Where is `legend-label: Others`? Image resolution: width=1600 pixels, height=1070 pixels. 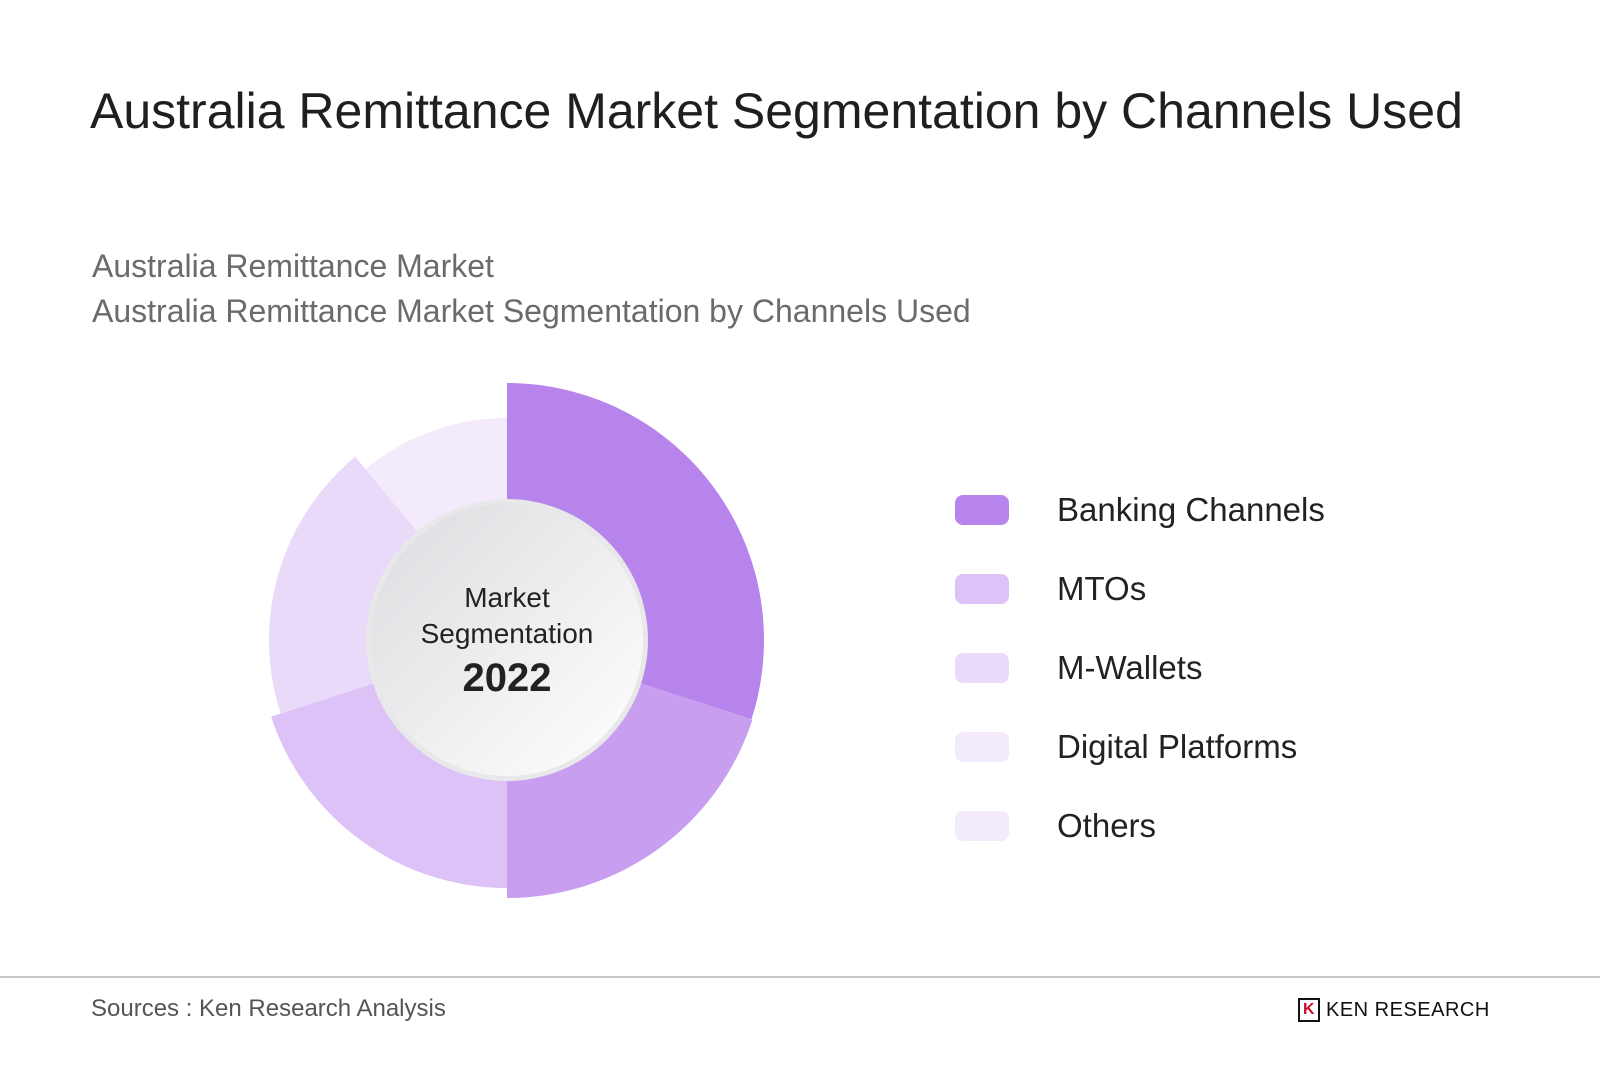 legend-label: Others is located at coordinates (1107, 825).